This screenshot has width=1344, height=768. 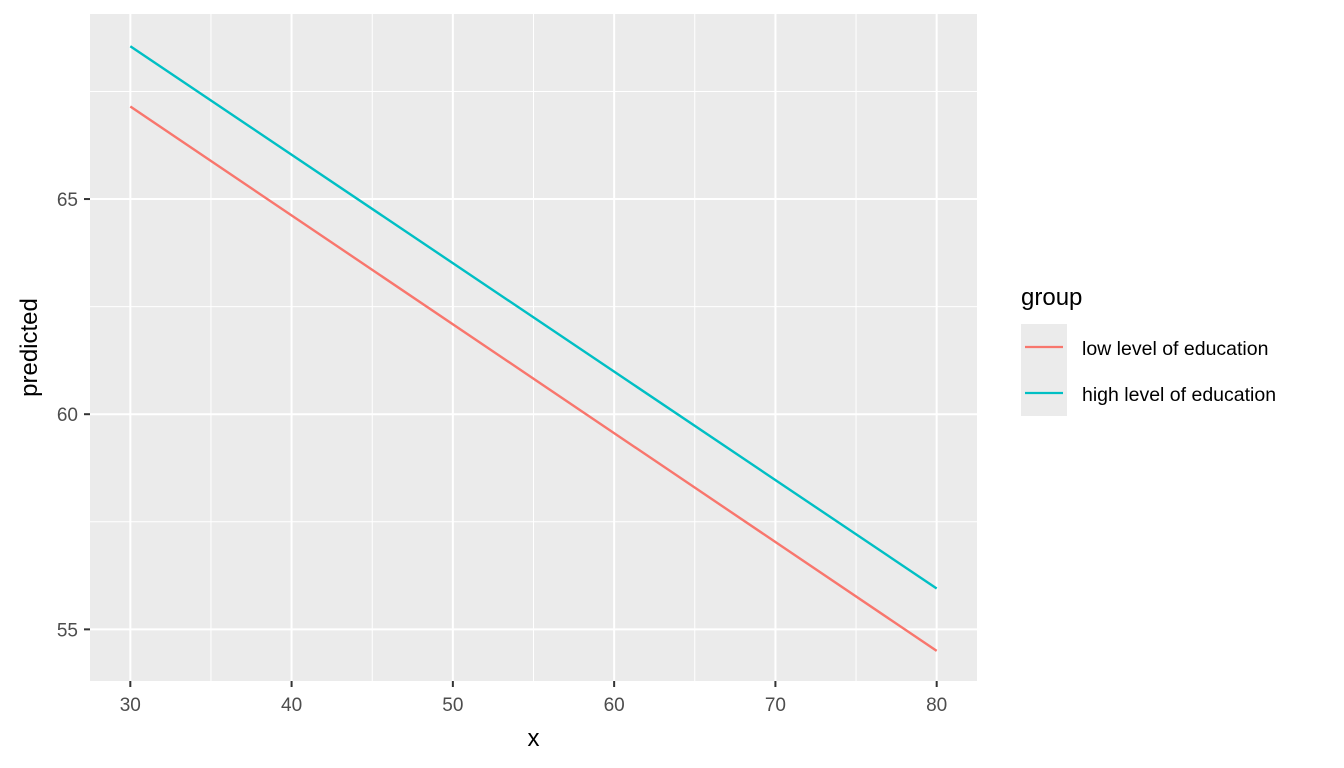 I want to click on y-axis-title: predicted, so click(x=29, y=347).